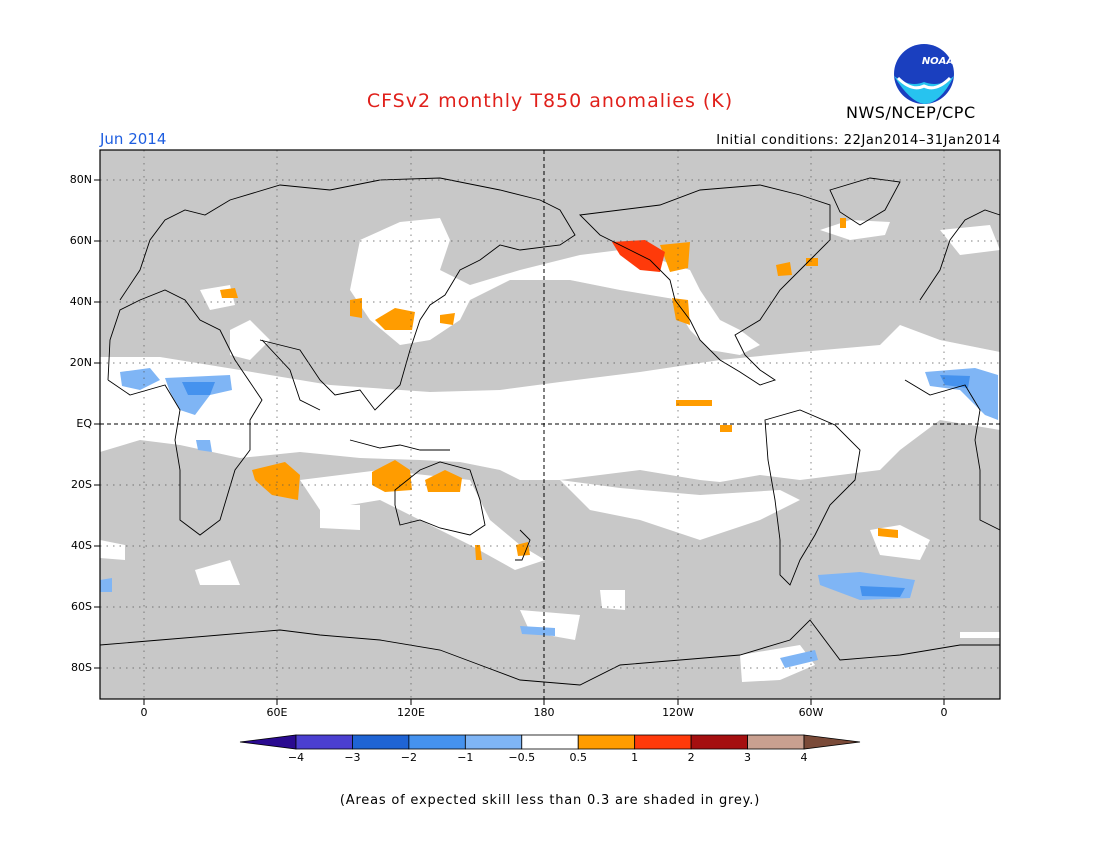  What do you see at coordinates (635, 757) in the screenshot?
I see `colorbar-tick-label: 1` at bounding box center [635, 757].